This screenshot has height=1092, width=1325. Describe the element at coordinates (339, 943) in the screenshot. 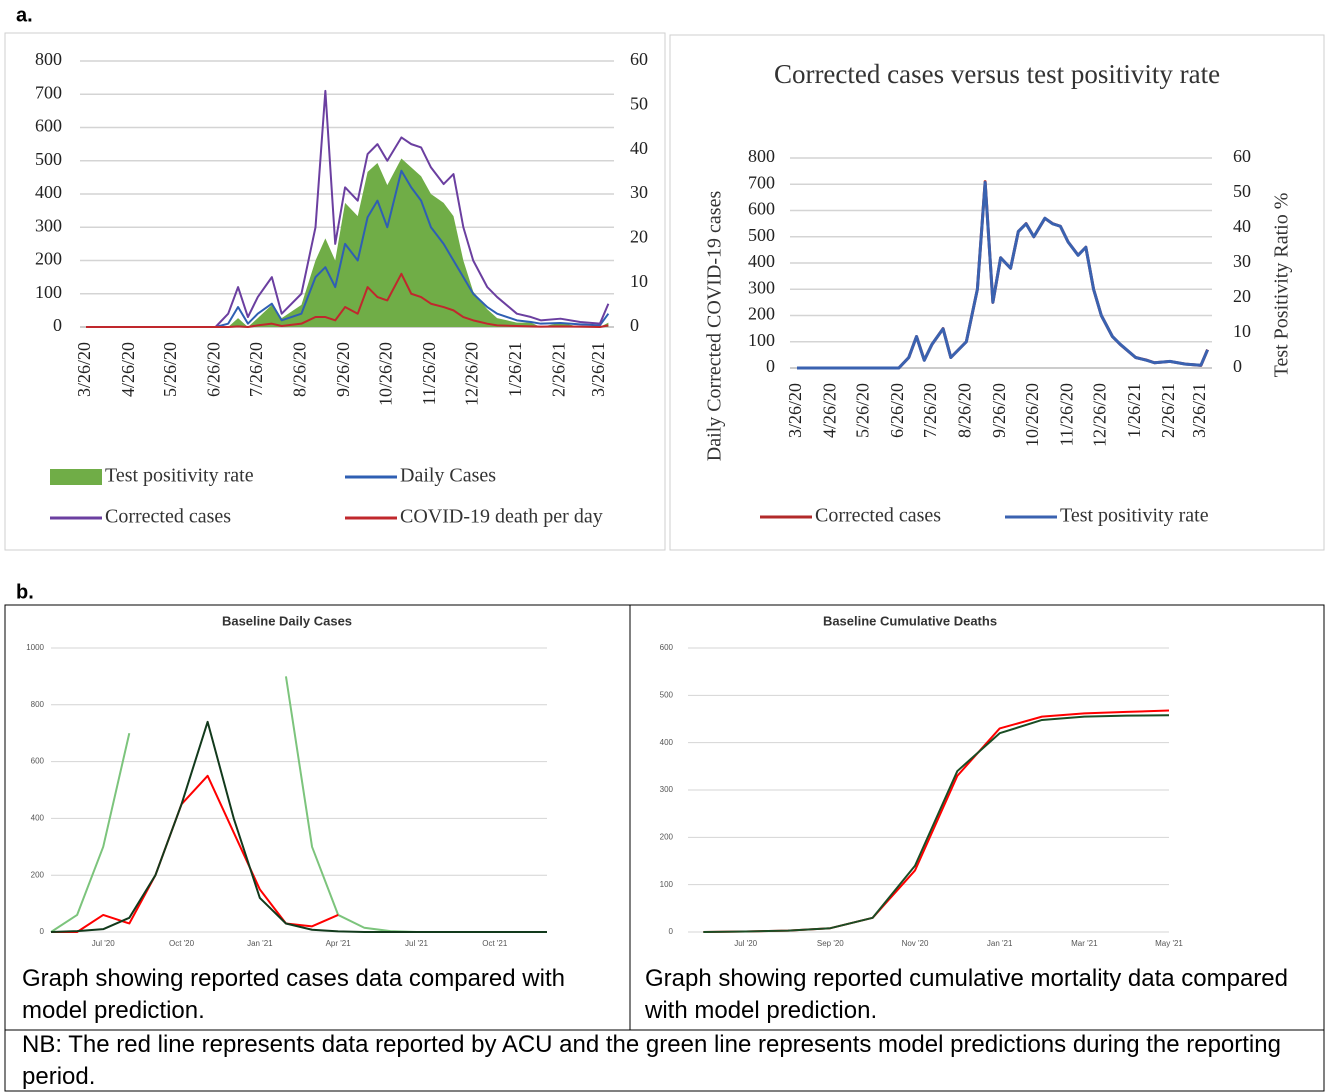

I see `x-tick-label: Apr '21` at that location.